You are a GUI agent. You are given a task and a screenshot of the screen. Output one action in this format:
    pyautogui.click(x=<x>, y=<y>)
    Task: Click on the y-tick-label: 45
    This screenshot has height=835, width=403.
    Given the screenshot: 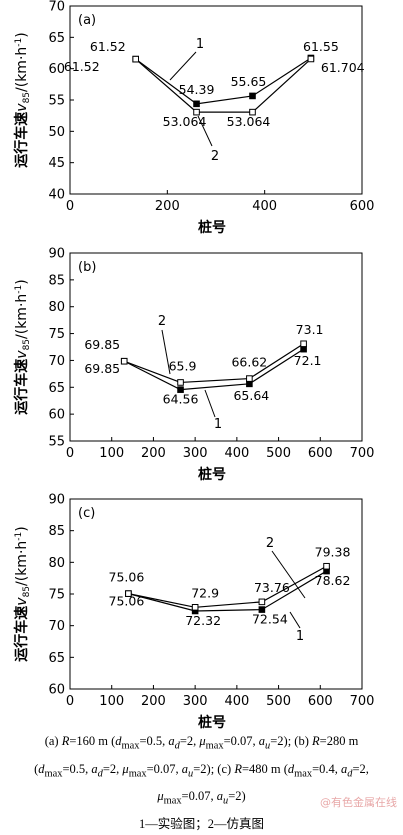 What is the action you would take?
    pyautogui.click(x=56, y=163)
    